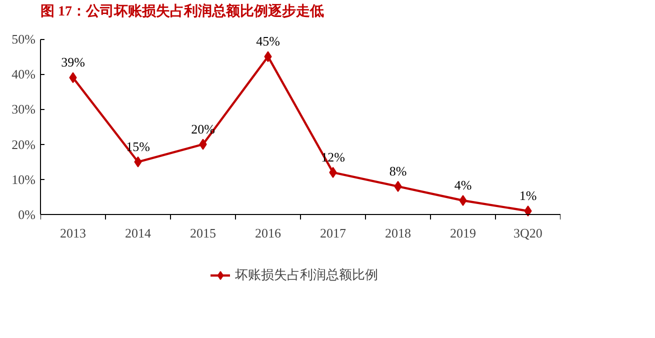 This screenshot has width=655, height=338. What do you see at coordinates (27, 214) in the screenshot?
I see `y-tick-label: 0%` at bounding box center [27, 214].